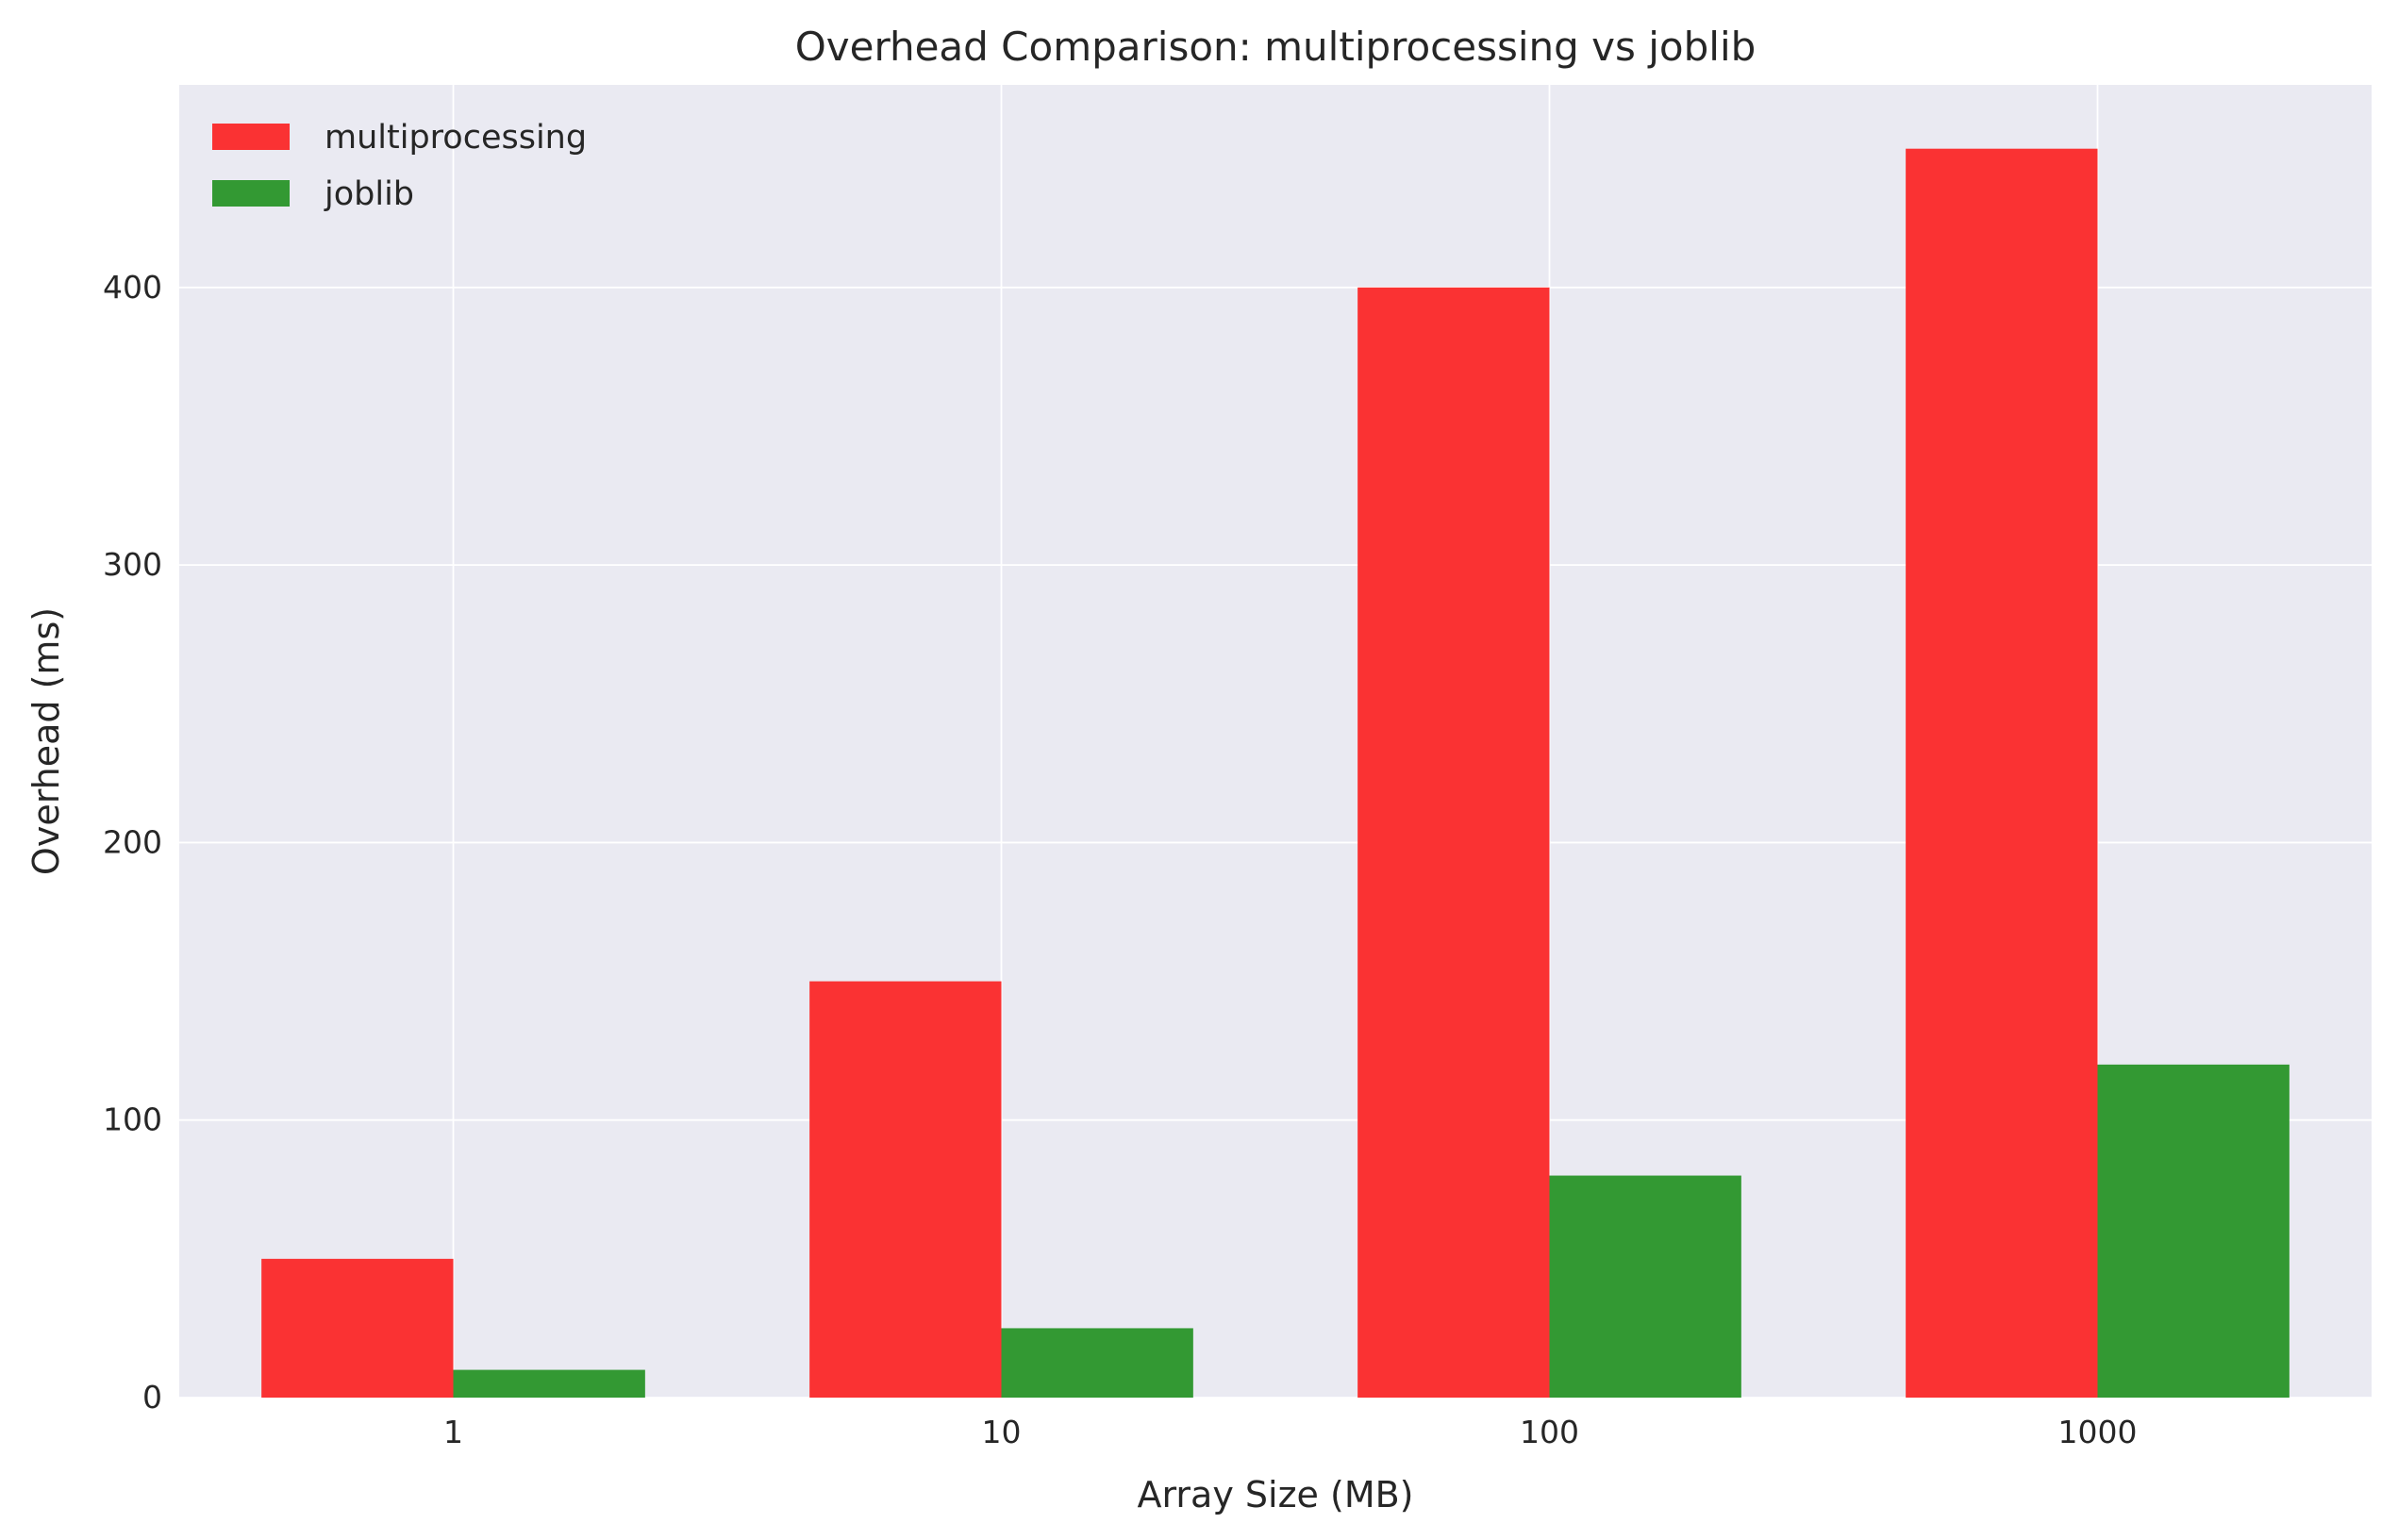  What do you see at coordinates (132, 1119) in the screenshot?
I see `y-tick-label: 100` at bounding box center [132, 1119].